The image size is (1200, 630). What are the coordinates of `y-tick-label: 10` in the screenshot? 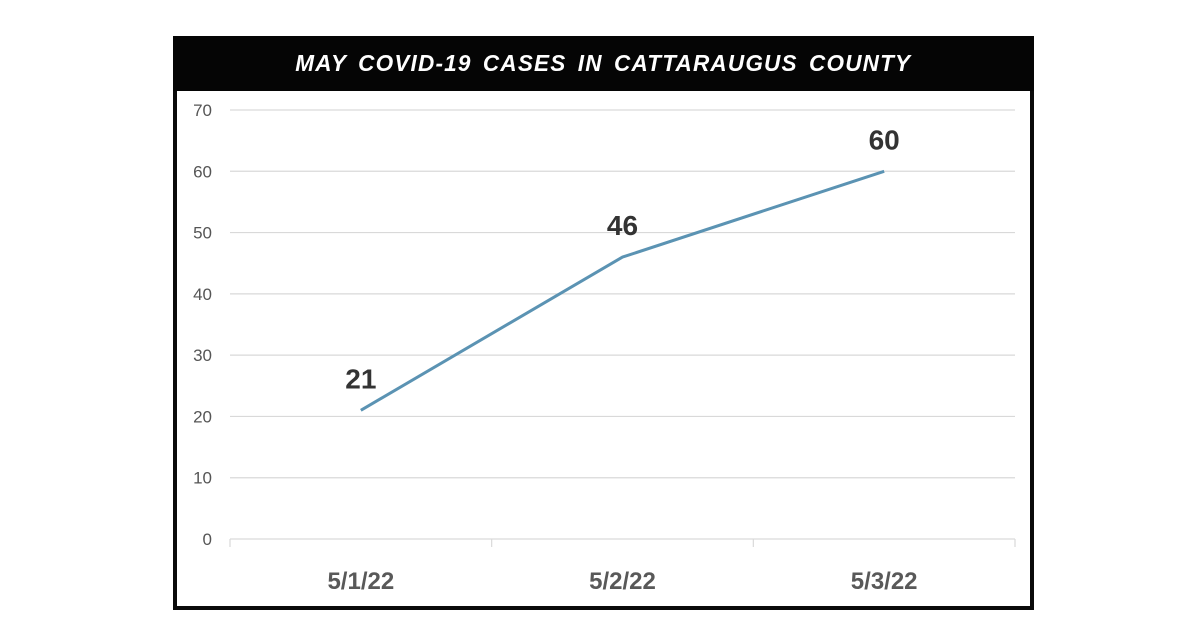 It's located at (202, 478).